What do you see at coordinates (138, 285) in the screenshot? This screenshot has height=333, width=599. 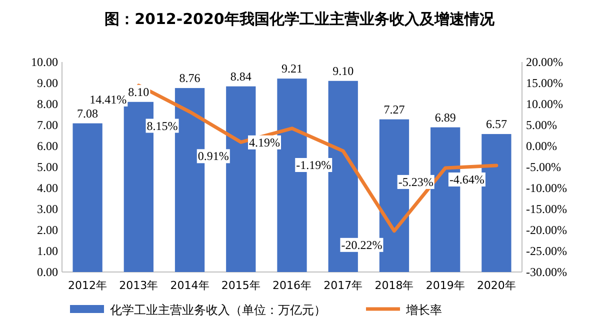 I see `x-tick-label: 2013年` at bounding box center [138, 285].